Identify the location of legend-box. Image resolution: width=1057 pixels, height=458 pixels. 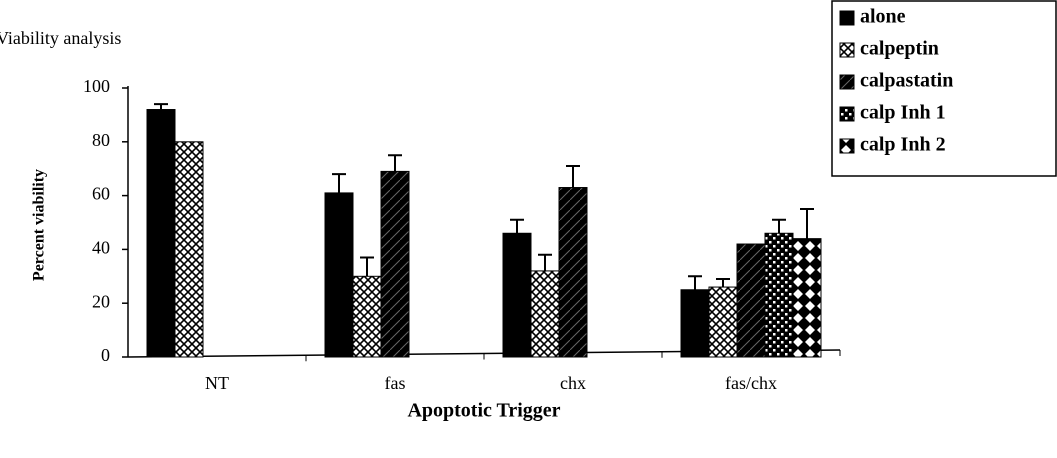
(944, 88).